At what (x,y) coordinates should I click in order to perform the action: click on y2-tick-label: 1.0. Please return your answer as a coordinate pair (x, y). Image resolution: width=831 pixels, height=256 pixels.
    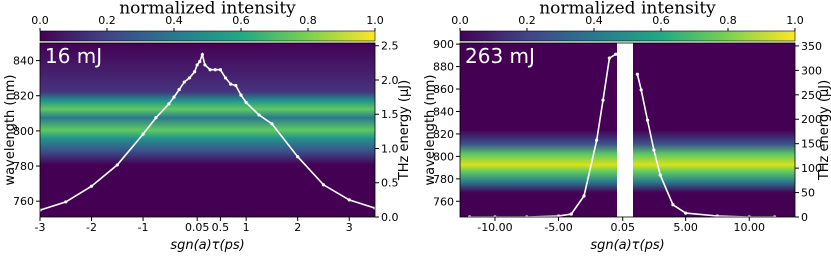
    Looking at the image, I should click on (390, 148).